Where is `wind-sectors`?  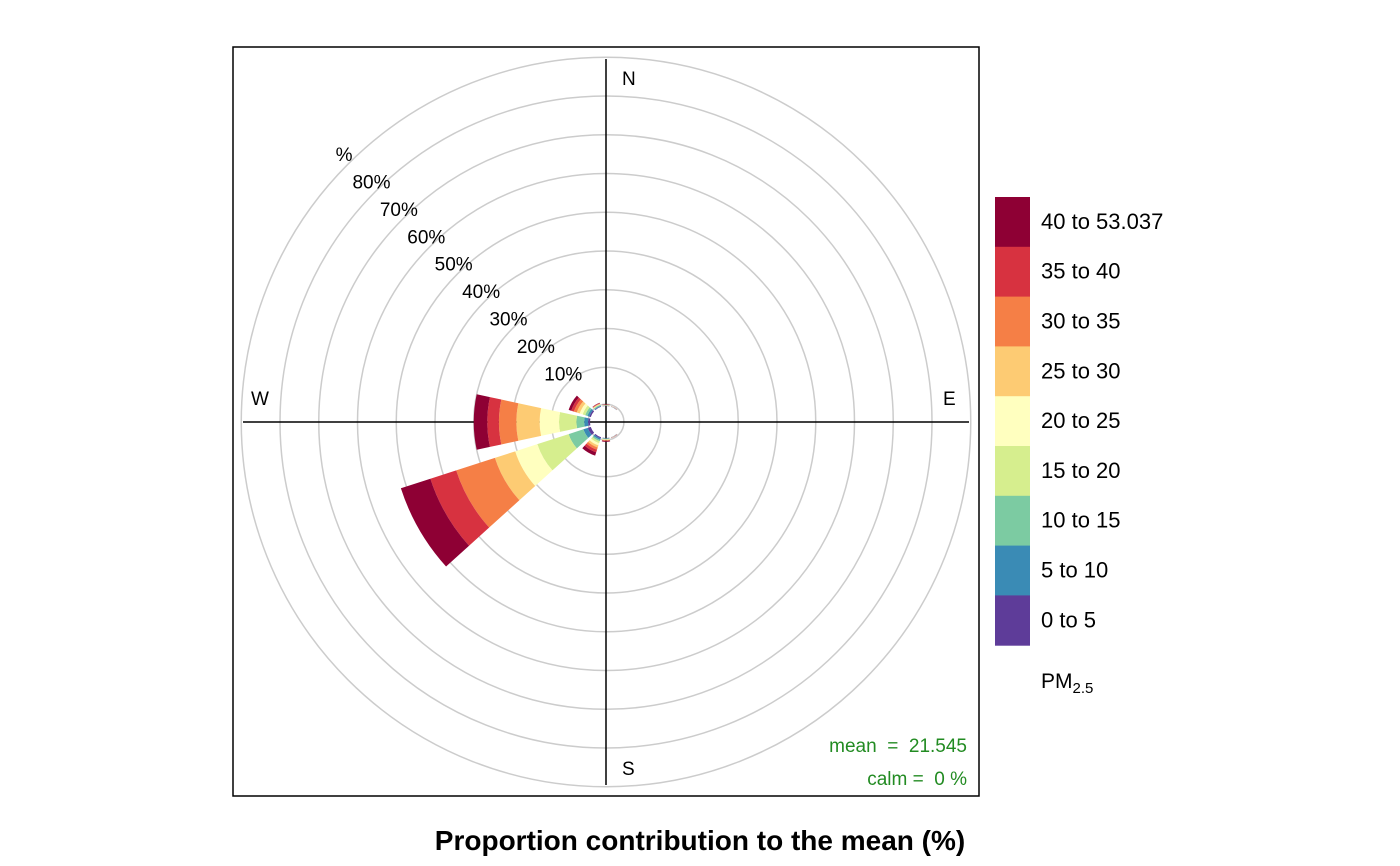 wind-sectors is located at coordinates (509, 480).